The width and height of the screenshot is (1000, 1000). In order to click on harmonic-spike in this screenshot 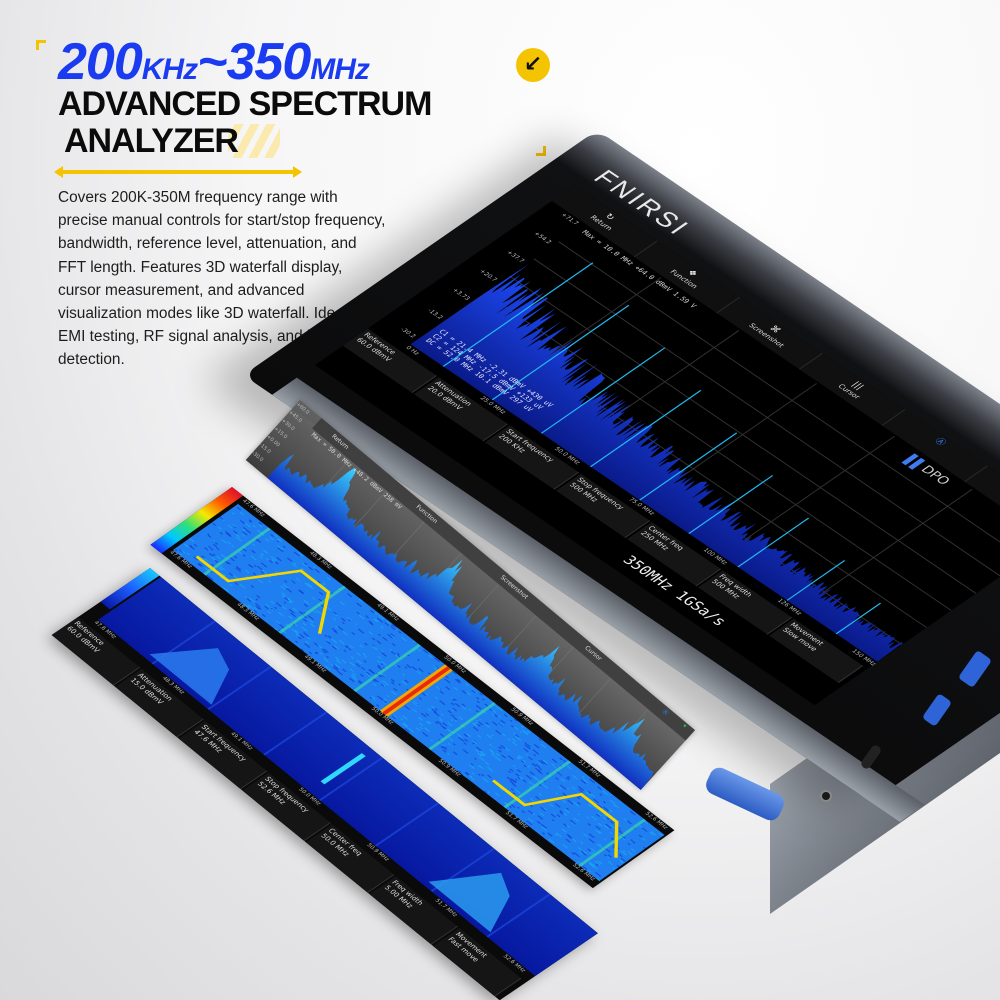, I will do `click(560, 352)`.